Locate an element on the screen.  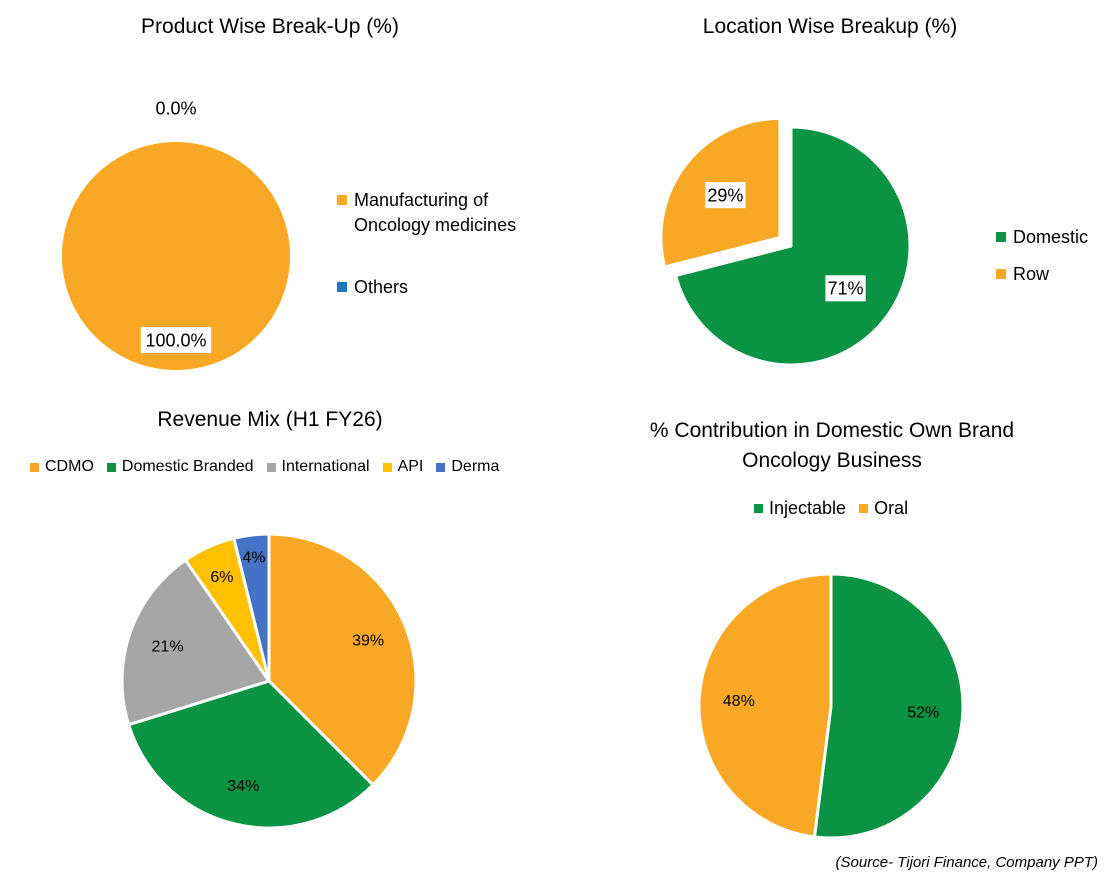
chart2-title: Location Wise Breakup (%) is located at coordinates (830, 26).